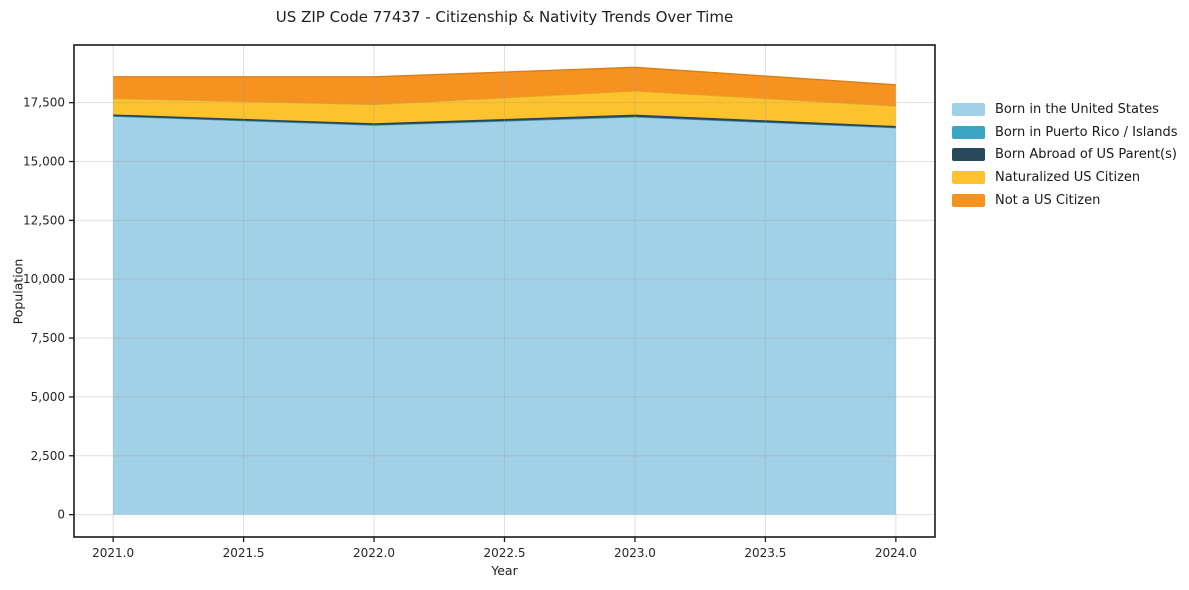 The image size is (1189, 590). What do you see at coordinates (896, 553) in the screenshot?
I see `x-tick-label: 2024.0` at bounding box center [896, 553].